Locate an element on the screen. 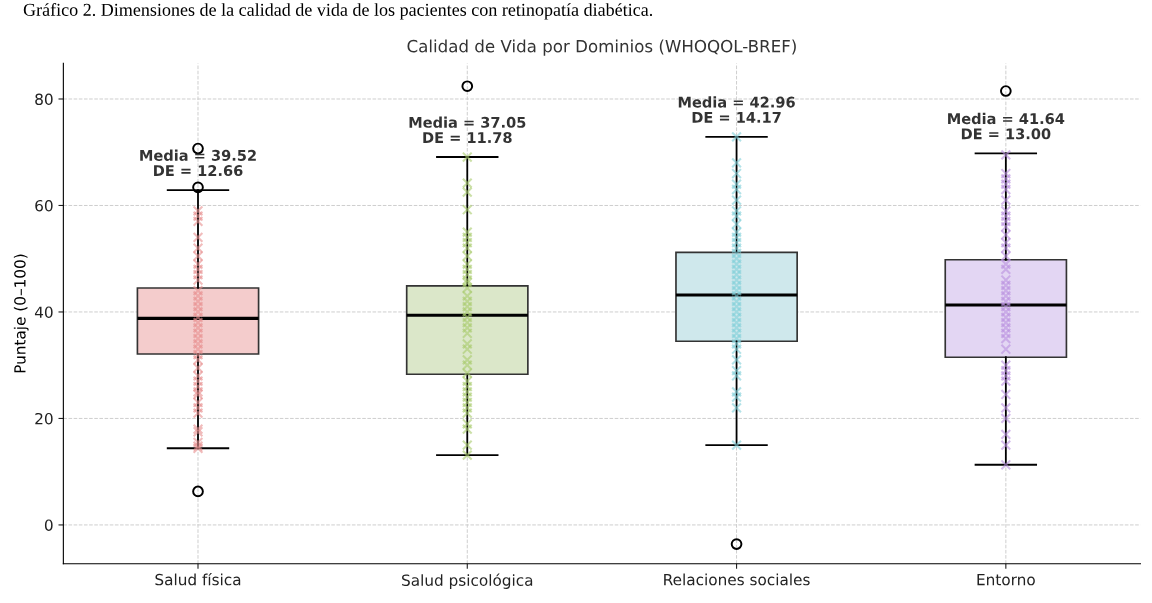 Image resolution: width=1152 pixels, height=603 pixels. y-tick-label: 40 is located at coordinates (43, 312).